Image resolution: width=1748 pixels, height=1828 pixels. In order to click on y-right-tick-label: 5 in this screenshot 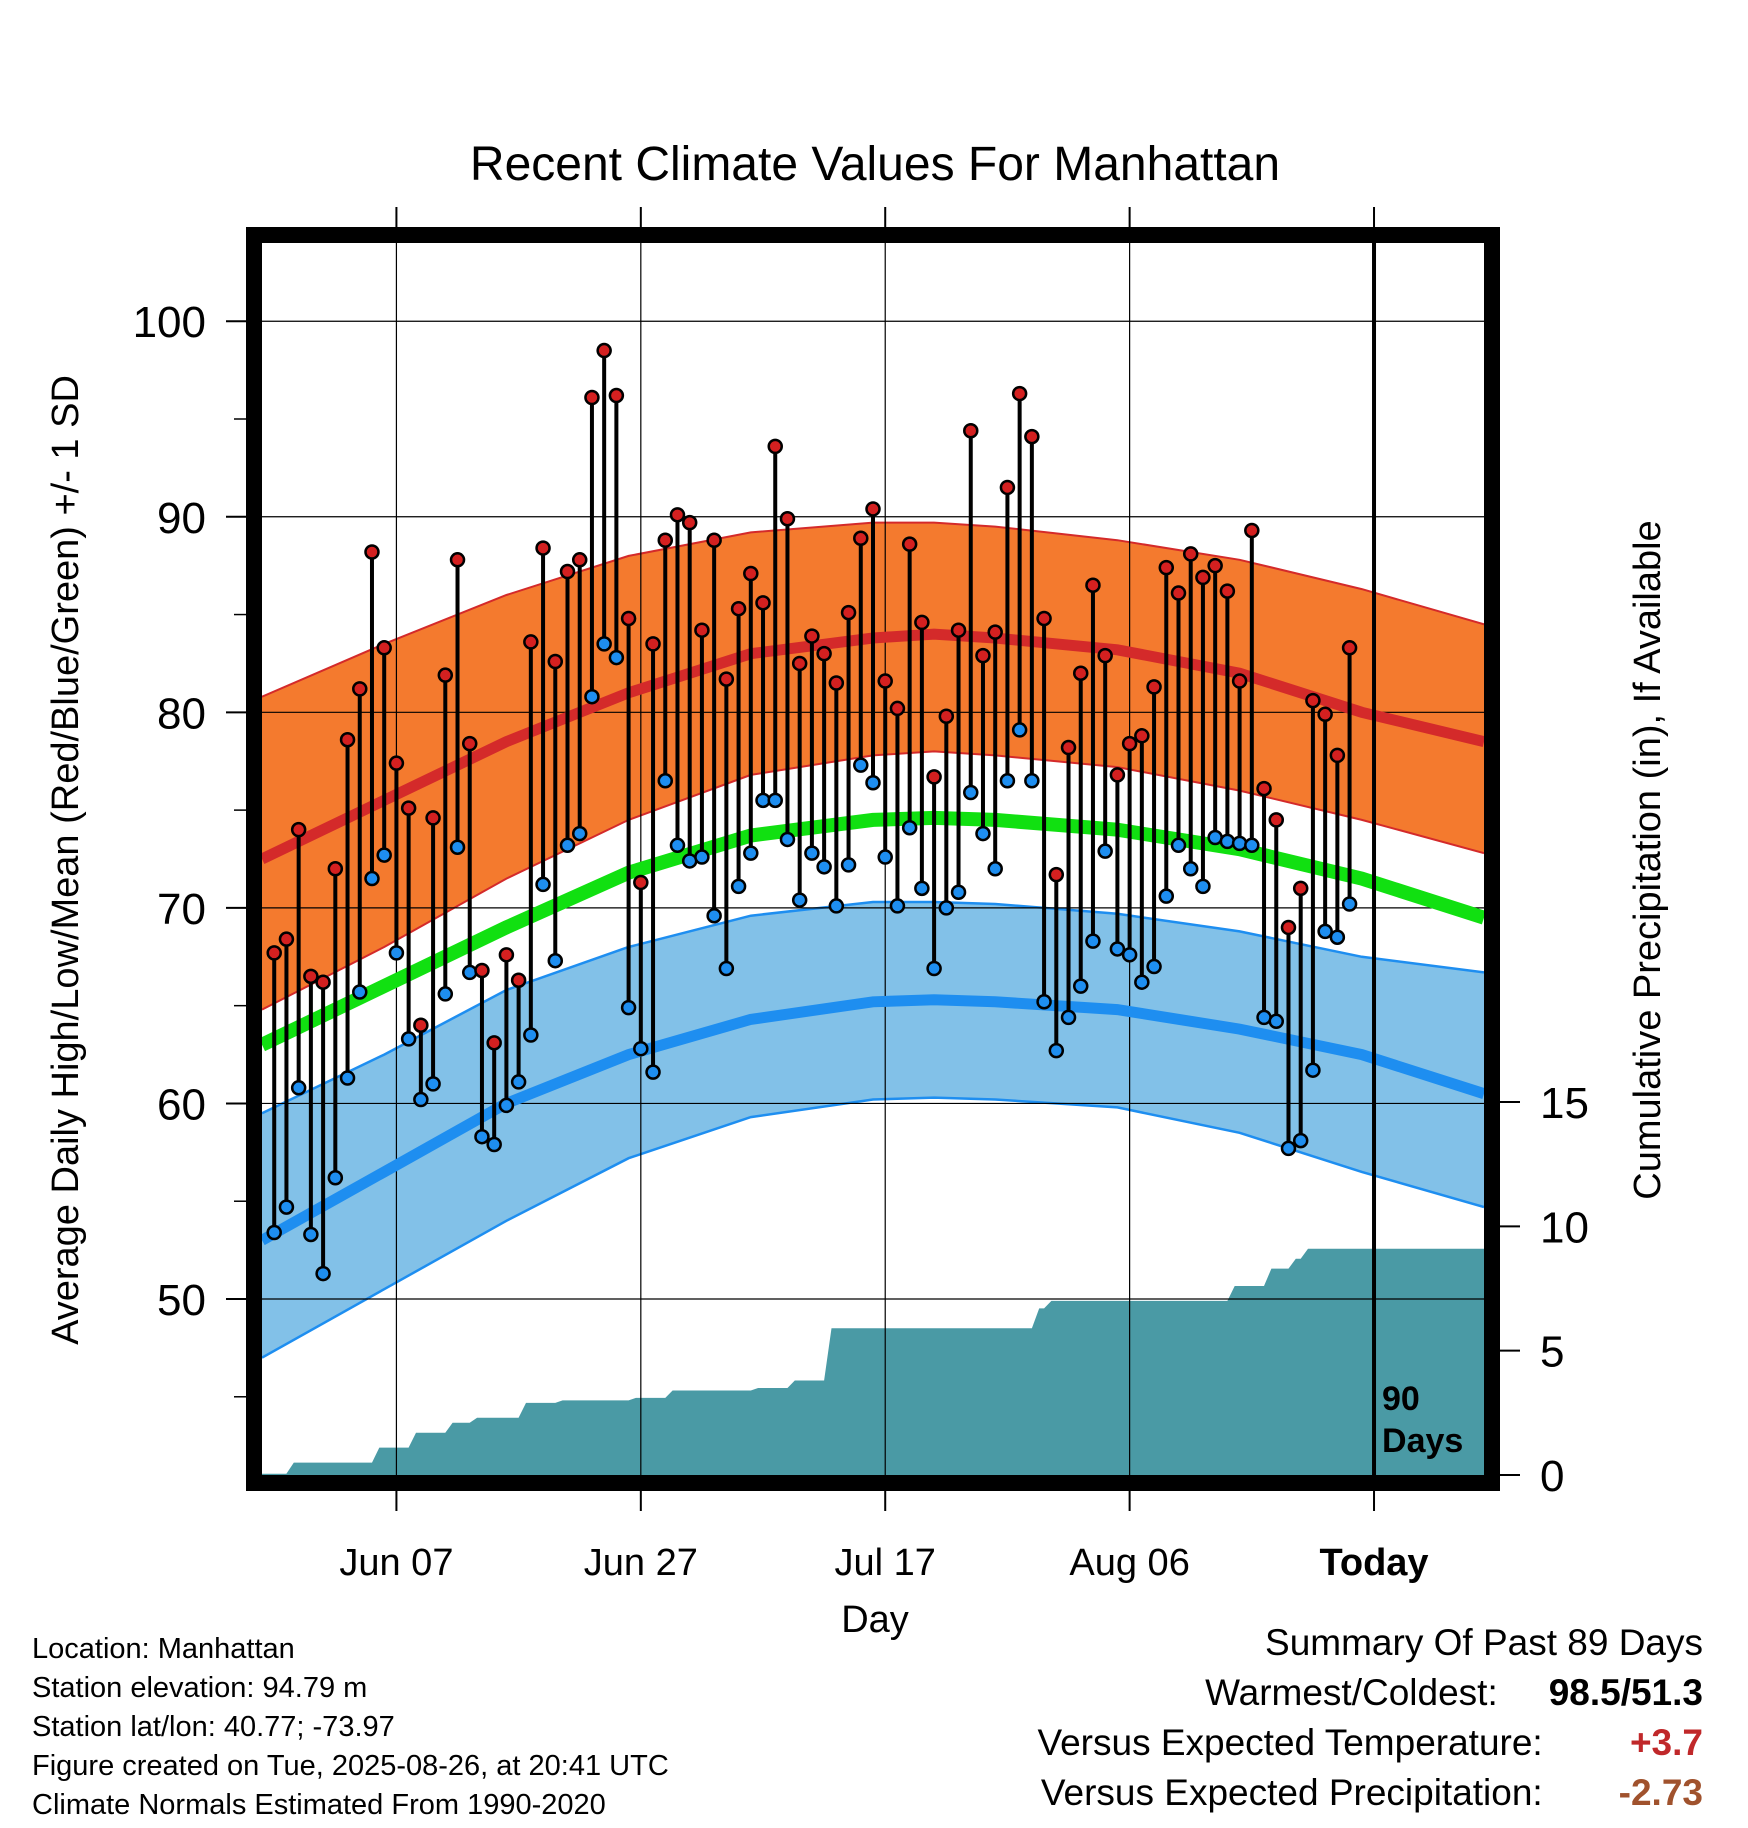, I will do `click(1552, 1352)`.